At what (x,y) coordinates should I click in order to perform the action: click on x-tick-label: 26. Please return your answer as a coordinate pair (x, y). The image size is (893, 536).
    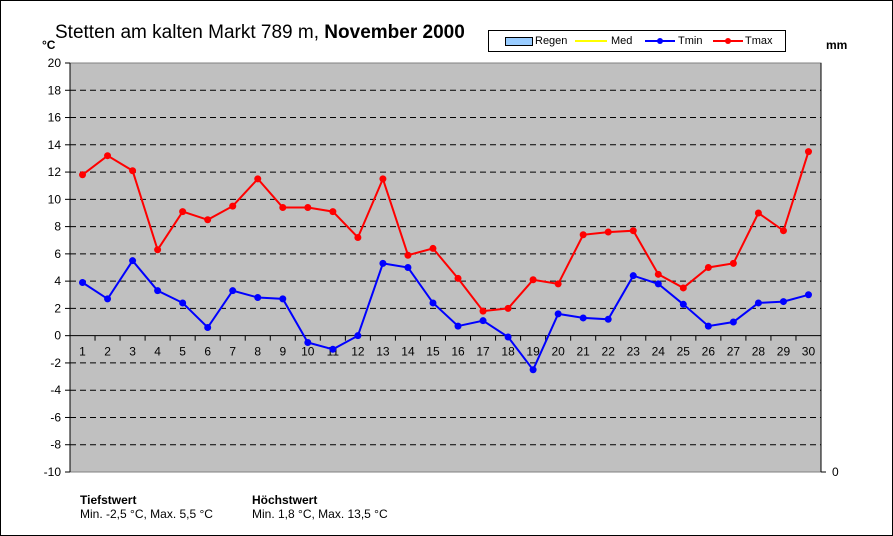
    Looking at the image, I should click on (709, 352).